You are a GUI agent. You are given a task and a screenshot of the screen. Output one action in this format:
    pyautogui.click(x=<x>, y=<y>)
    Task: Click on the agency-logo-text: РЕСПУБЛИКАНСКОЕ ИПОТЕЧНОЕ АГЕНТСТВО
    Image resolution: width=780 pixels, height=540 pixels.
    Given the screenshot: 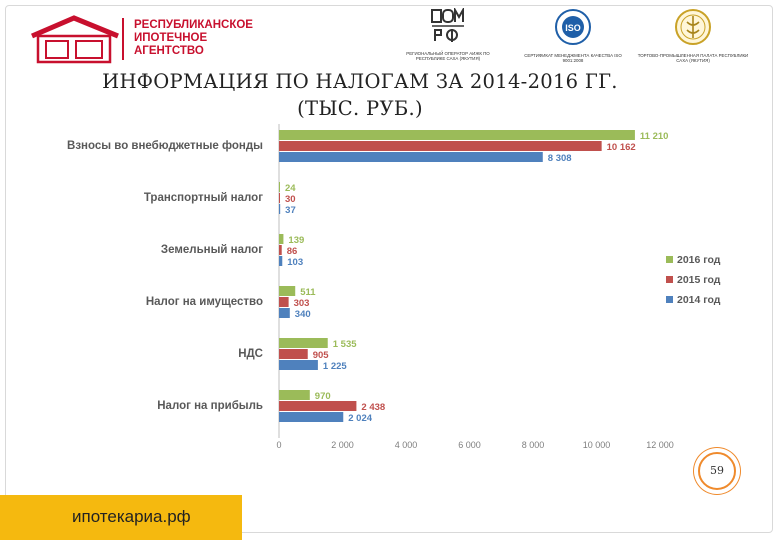 What is the action you would take?
    pyautogui.click(x=199, y=38)
    